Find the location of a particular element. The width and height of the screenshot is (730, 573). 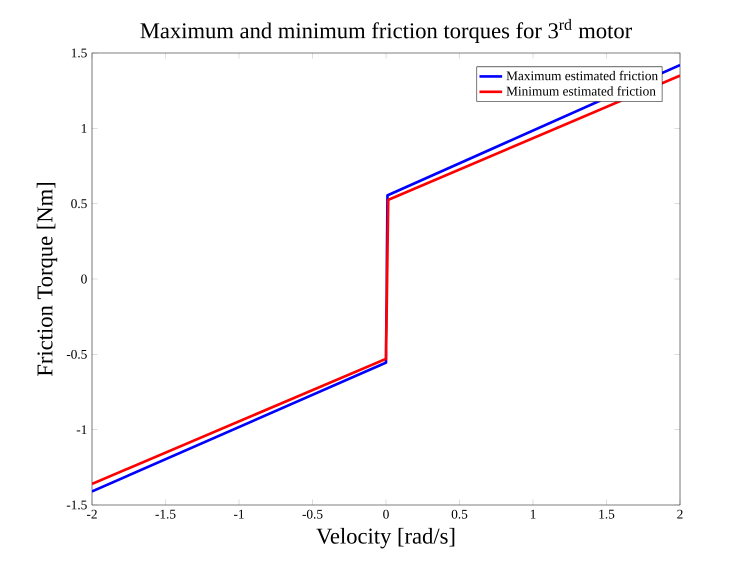

x-tick-label: -0.5 is located at coordinates (312, 514).